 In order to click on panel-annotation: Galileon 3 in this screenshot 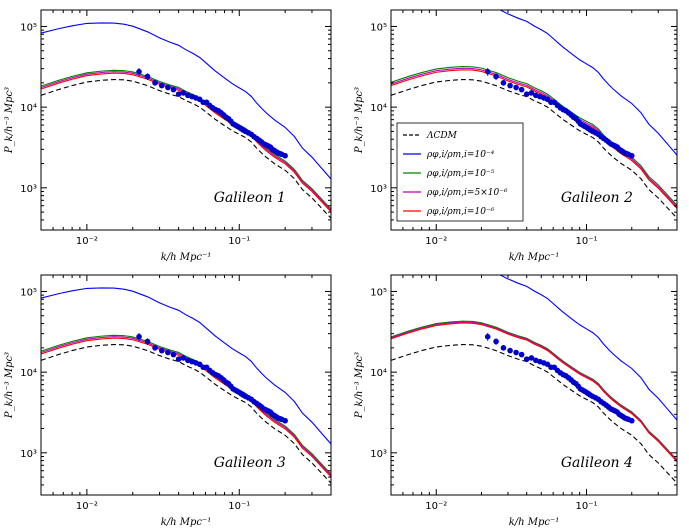, I will do `click(250, 463)`.